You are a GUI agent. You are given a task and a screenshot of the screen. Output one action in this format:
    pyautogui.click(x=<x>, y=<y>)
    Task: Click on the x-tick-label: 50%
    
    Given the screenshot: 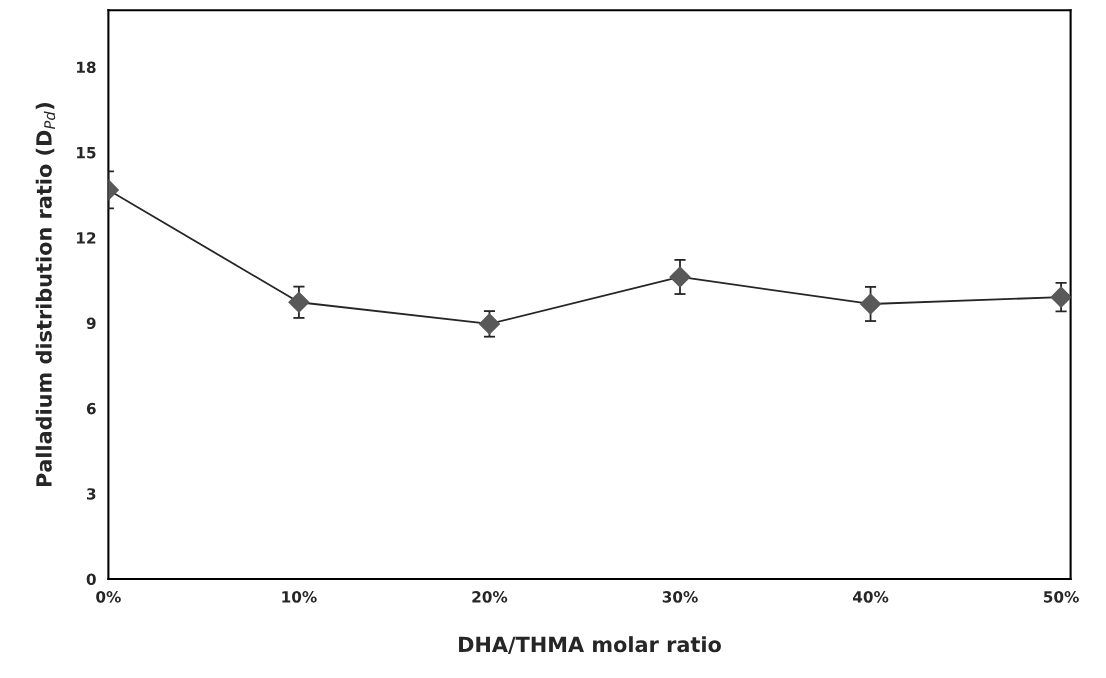 What is the action you would take?
    pyautogui.click(x=1061, y=597)
    